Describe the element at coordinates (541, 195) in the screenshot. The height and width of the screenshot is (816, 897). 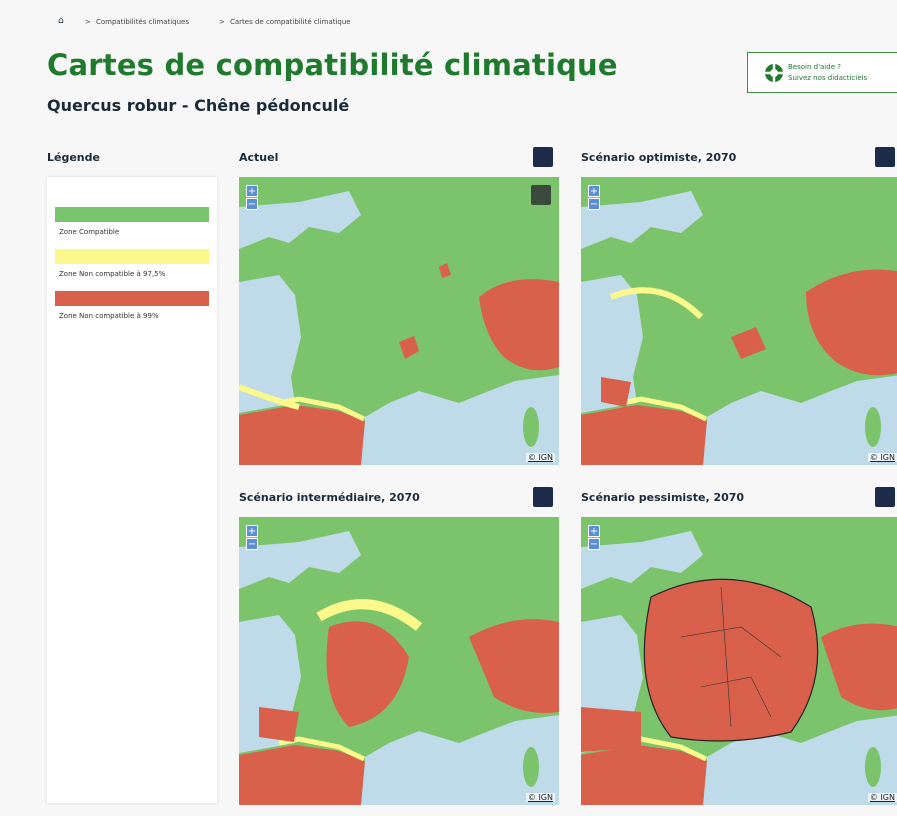
I see `layers-button` at that location.